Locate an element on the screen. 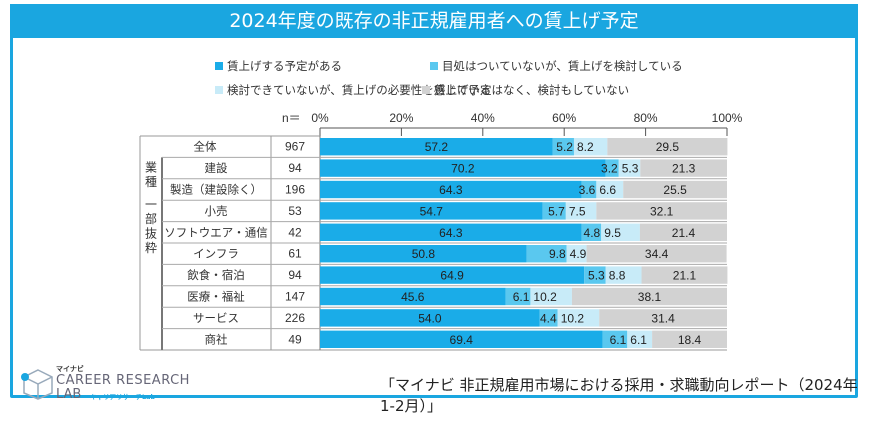  legend-item: 賃上げする予定がある is located at coordinates (278, 66).